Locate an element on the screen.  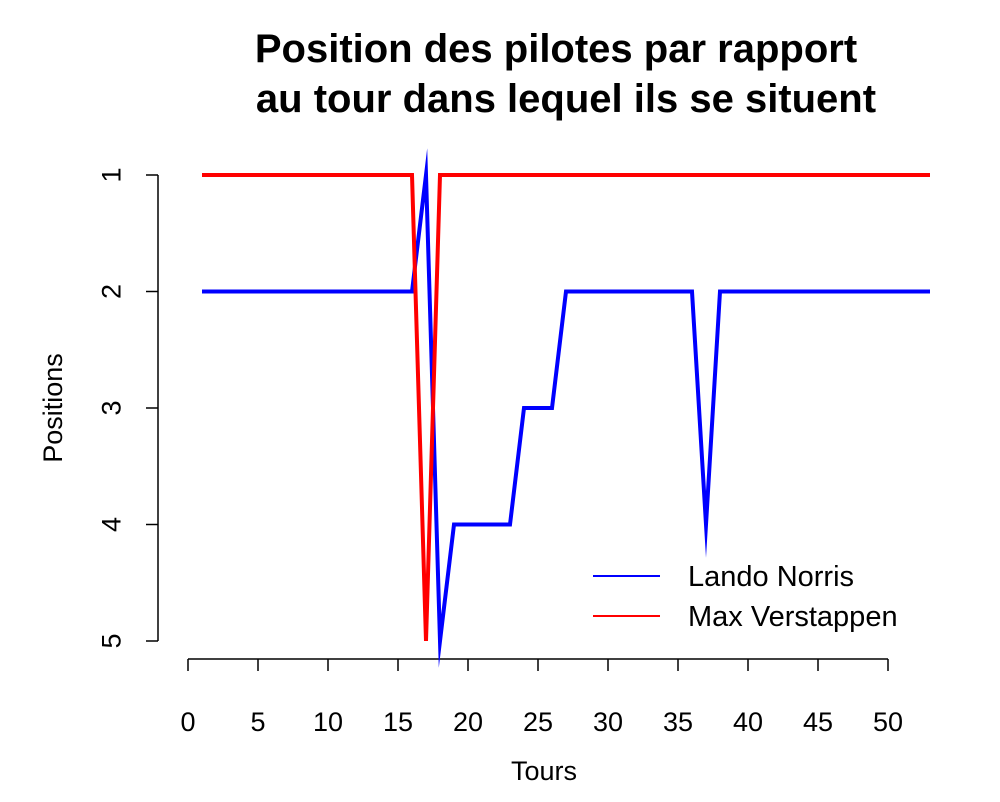
legend-label-max-verstappen: Max Verstappen is located at coordinates (793, 617).